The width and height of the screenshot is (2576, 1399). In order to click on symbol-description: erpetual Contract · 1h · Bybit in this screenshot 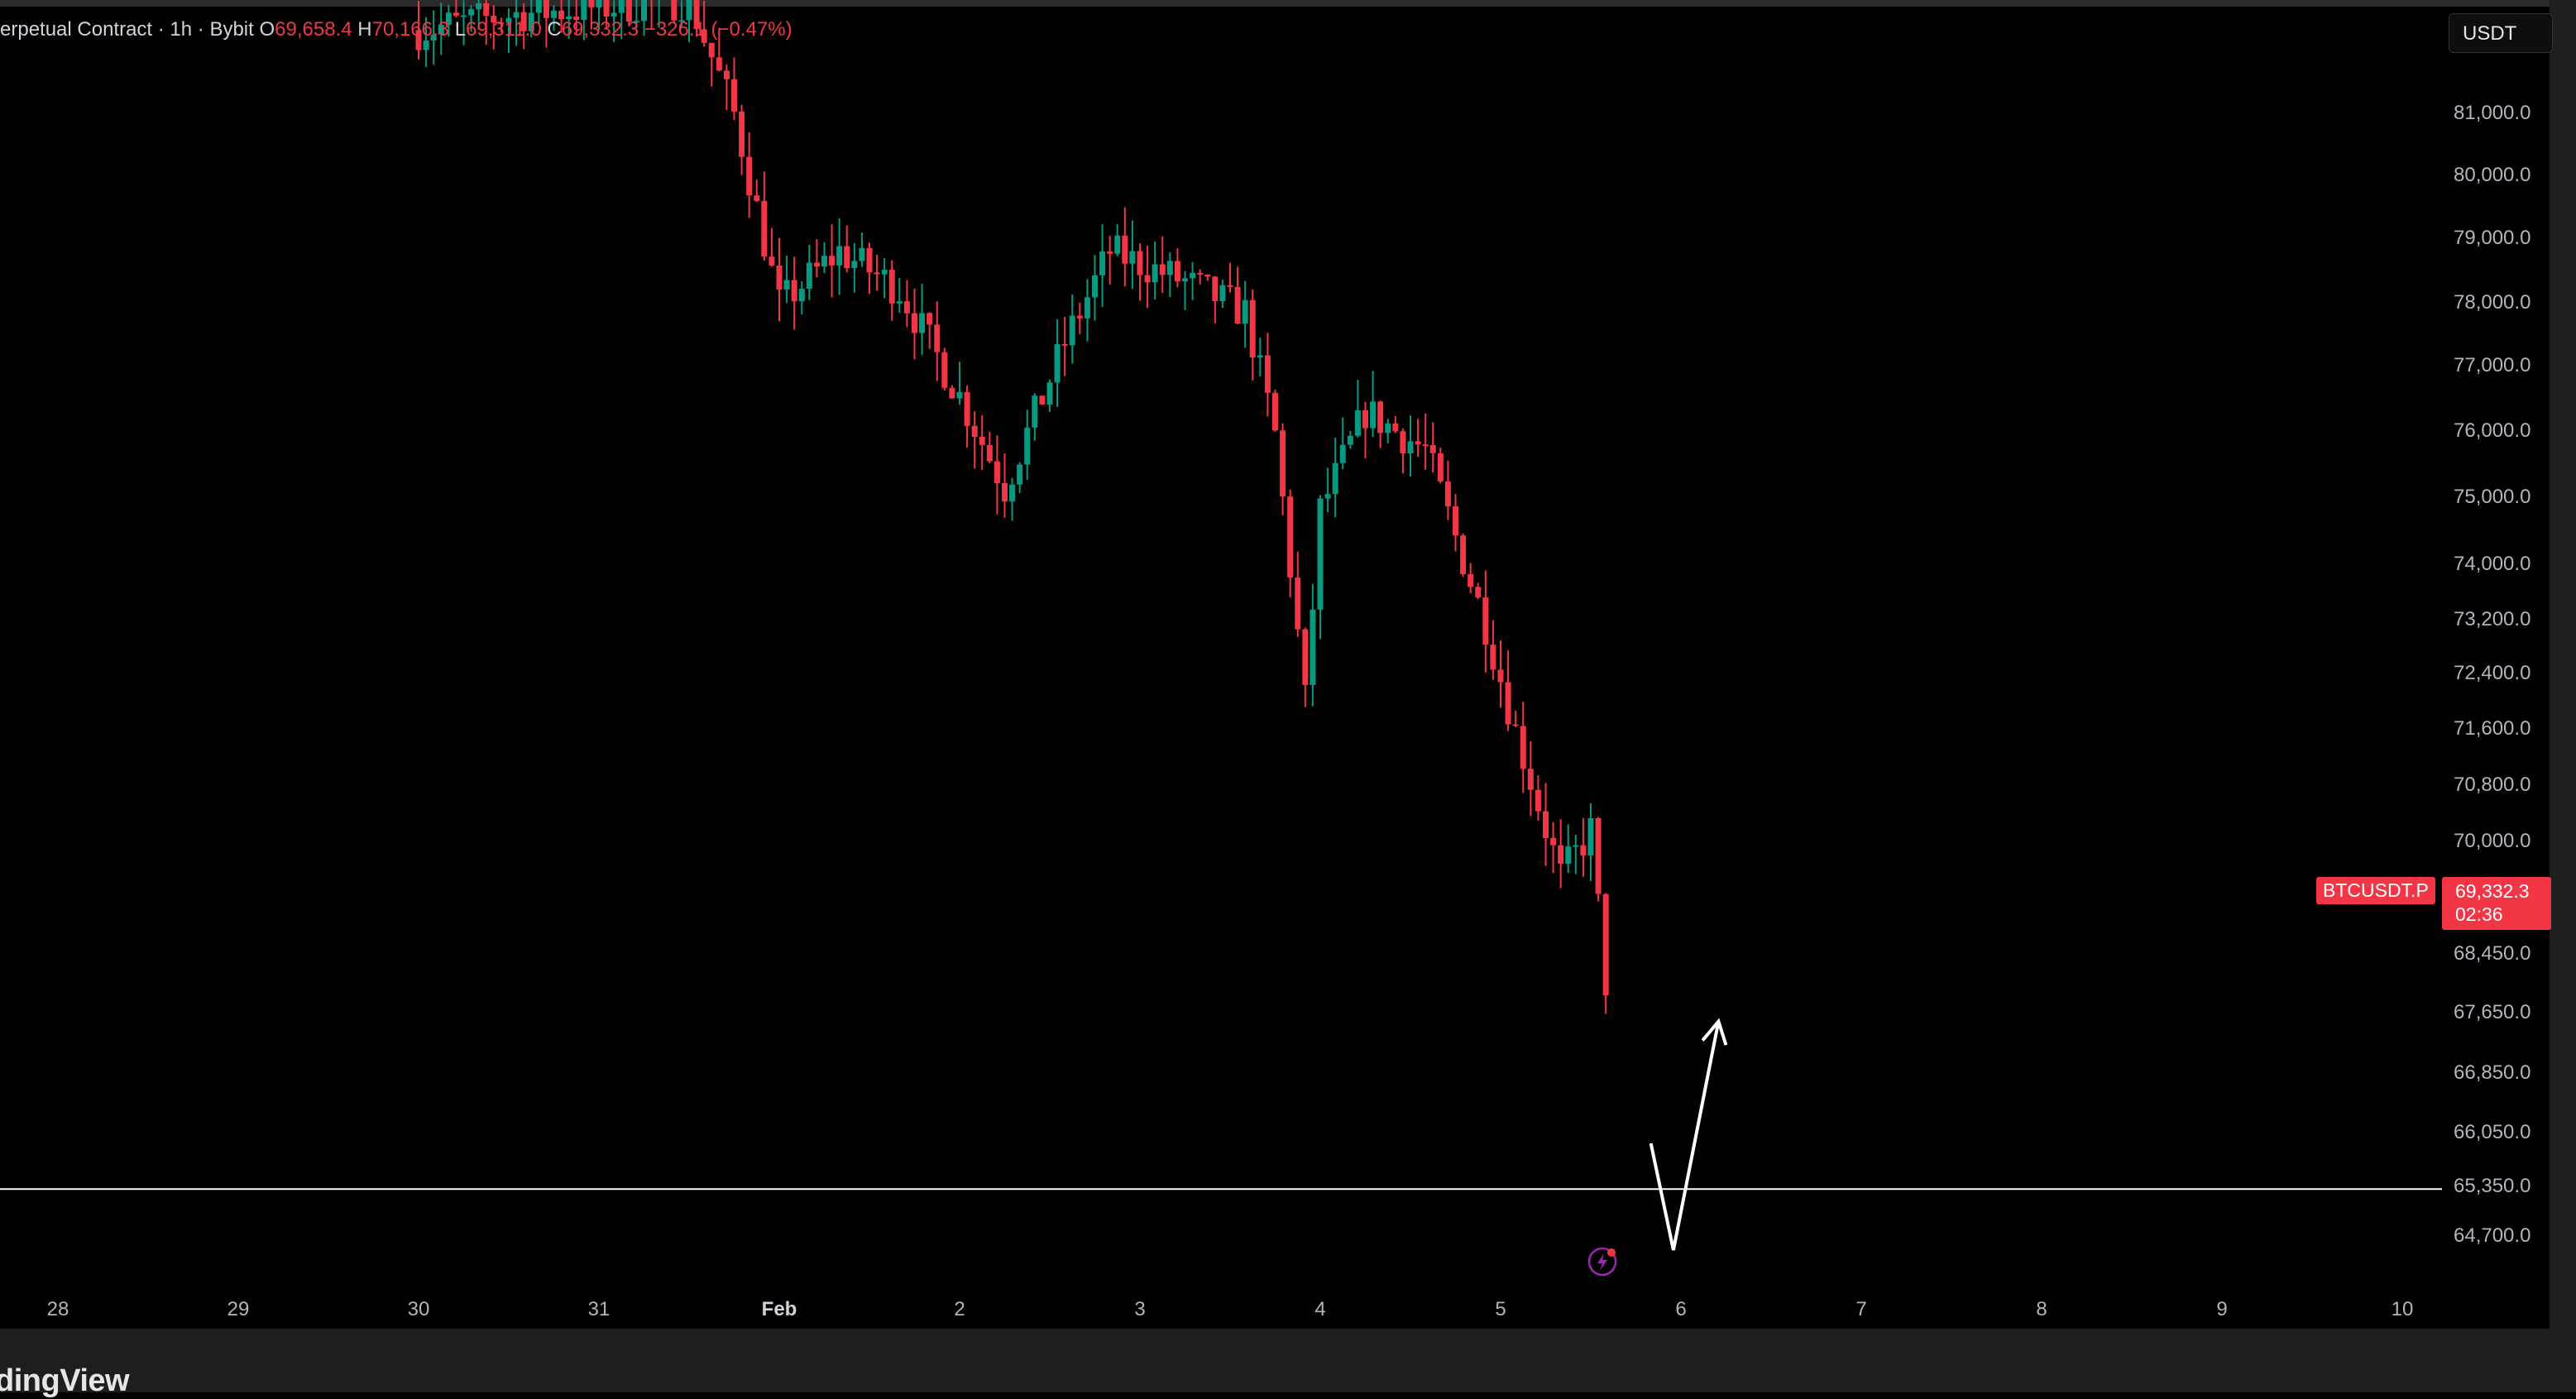, I will do `click(127, 29)`.